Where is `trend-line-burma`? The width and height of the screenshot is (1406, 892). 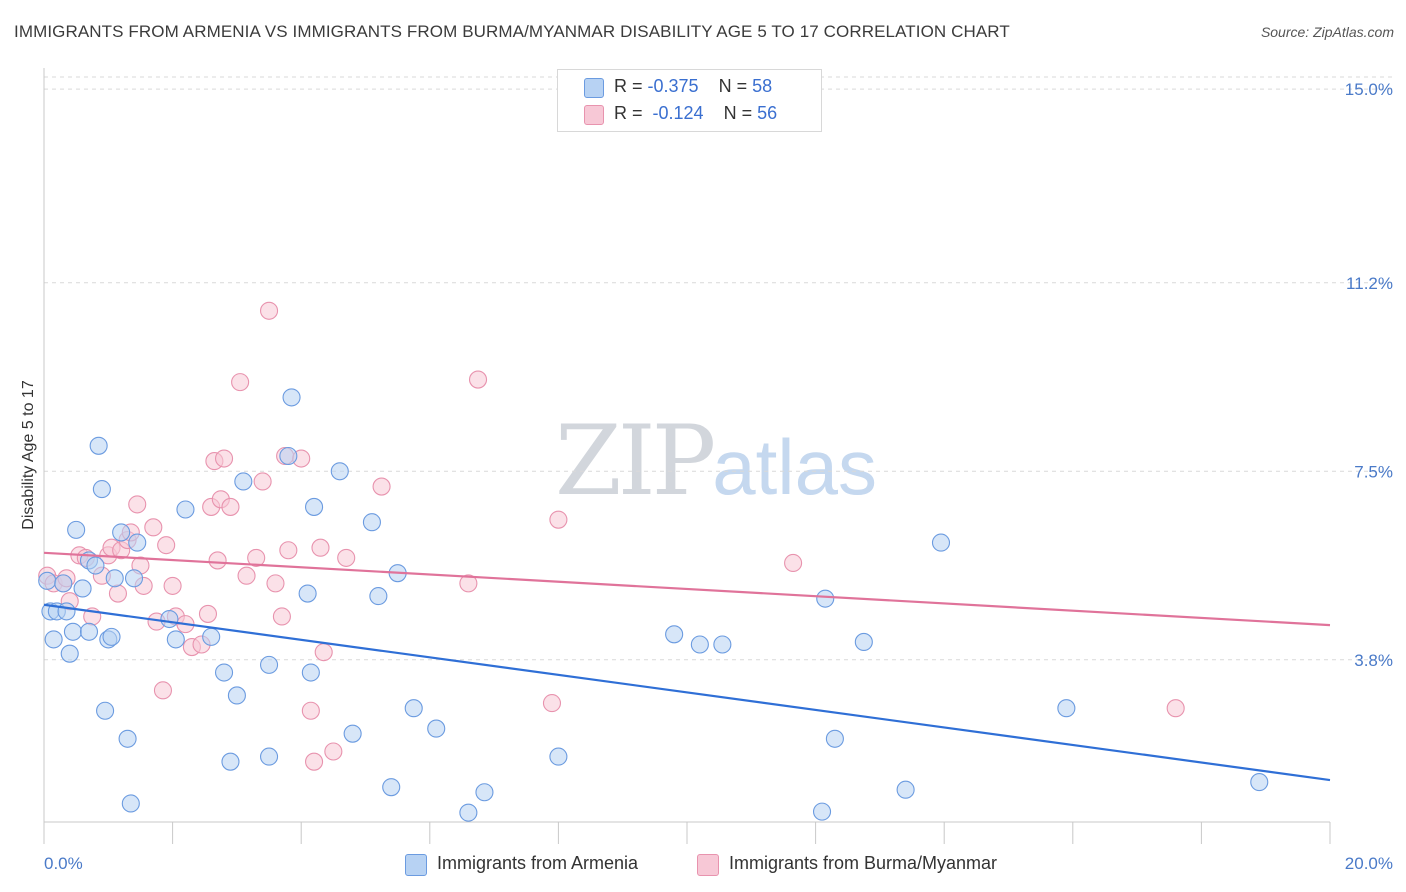 trend-line-burma is located at coordinates (687, 589).